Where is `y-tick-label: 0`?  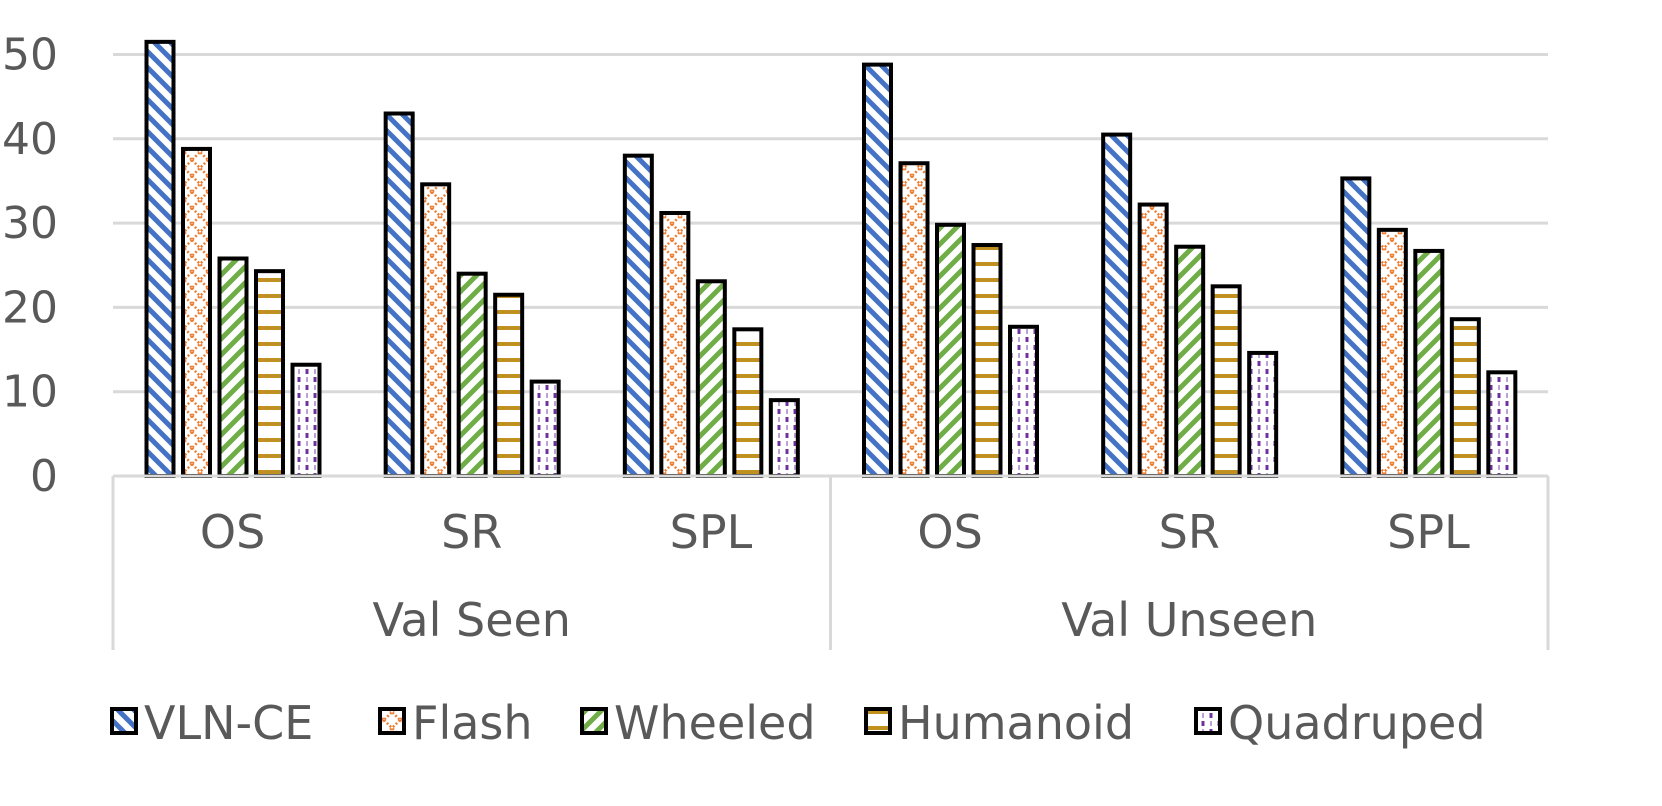
y-tick-label: 0 is located at coordinates (44, 476).